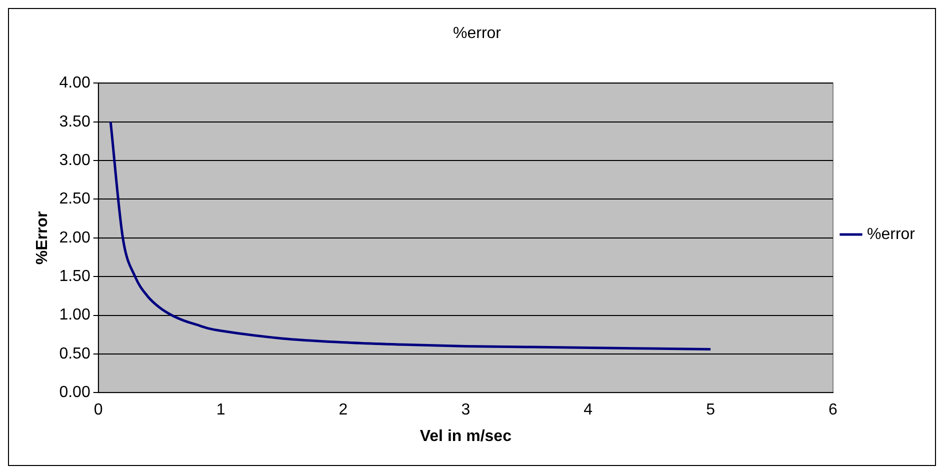 The image size is (944, 474). Describe the element at coordinates (74, 237) in the screenshot. I see `y-tick-label: 2.00` at that location.